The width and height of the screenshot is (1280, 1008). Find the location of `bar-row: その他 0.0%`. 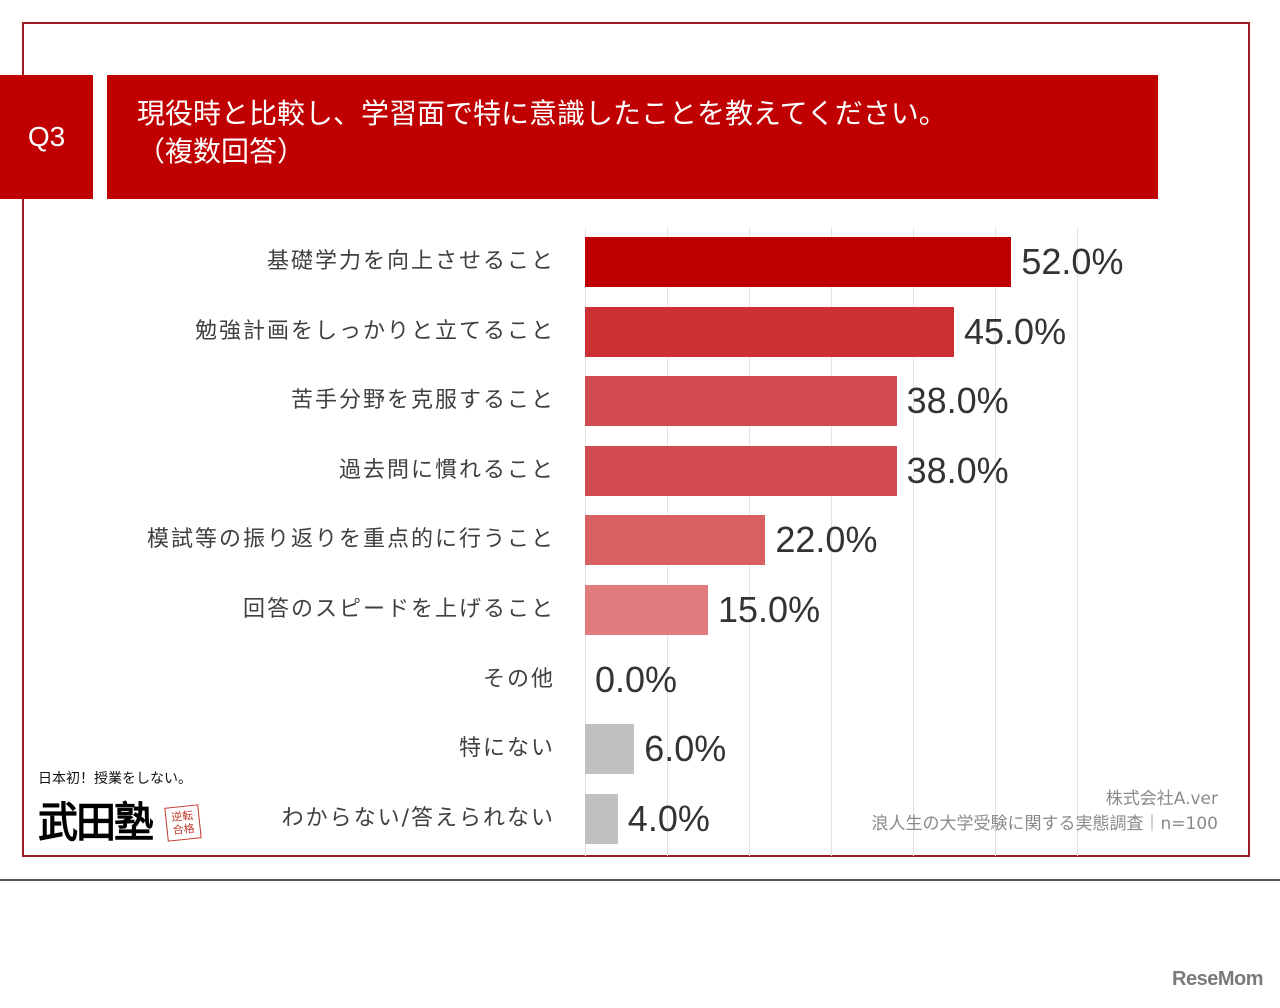

bar-row: その他 0.0% is located at coordinates (640, 680).